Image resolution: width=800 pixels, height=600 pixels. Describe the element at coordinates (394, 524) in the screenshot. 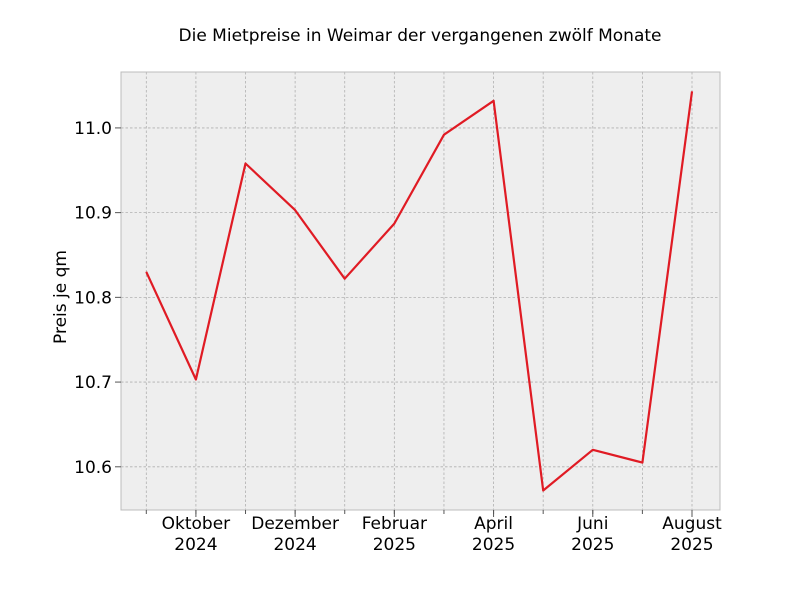

I see `x-tick-label-month: Februar` at that location.